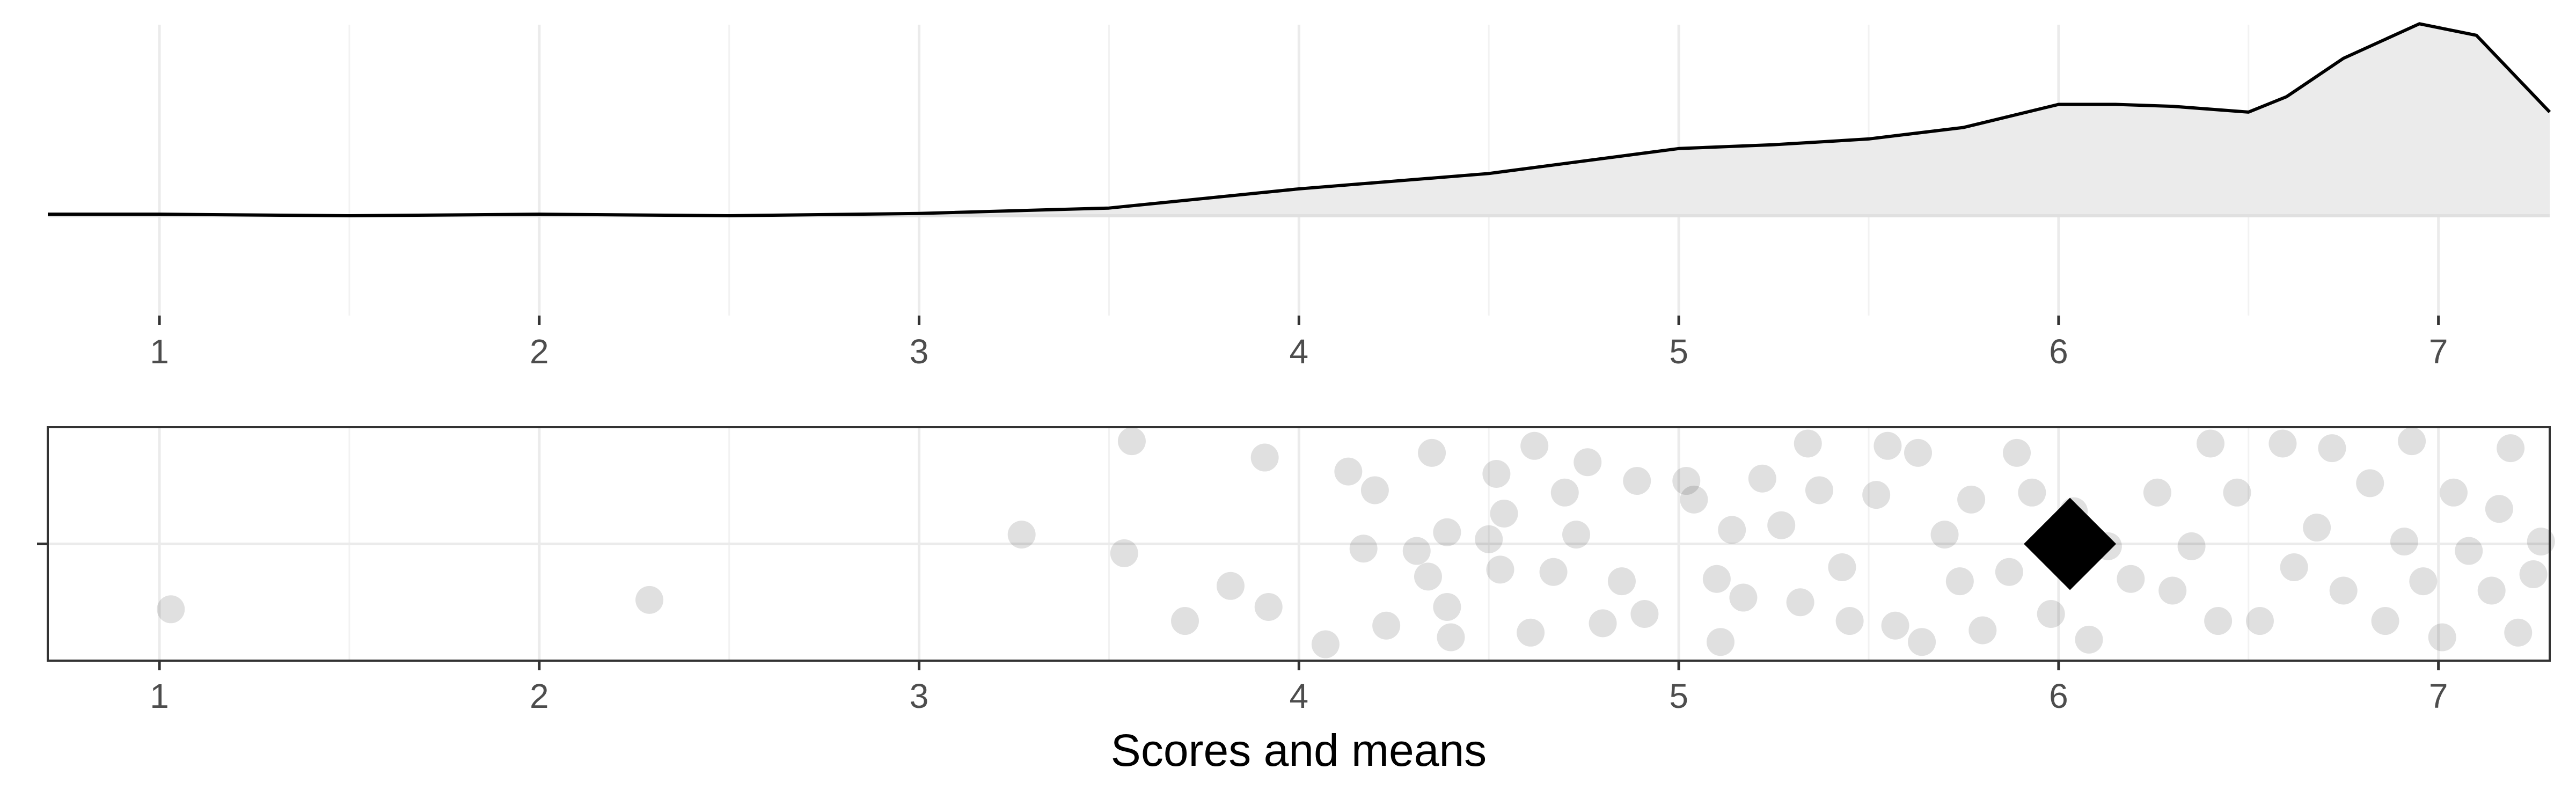  Describe the element at coordinates (1299, 750) in the screenshot. I see `x-axis-title: Scores and means` at that location.